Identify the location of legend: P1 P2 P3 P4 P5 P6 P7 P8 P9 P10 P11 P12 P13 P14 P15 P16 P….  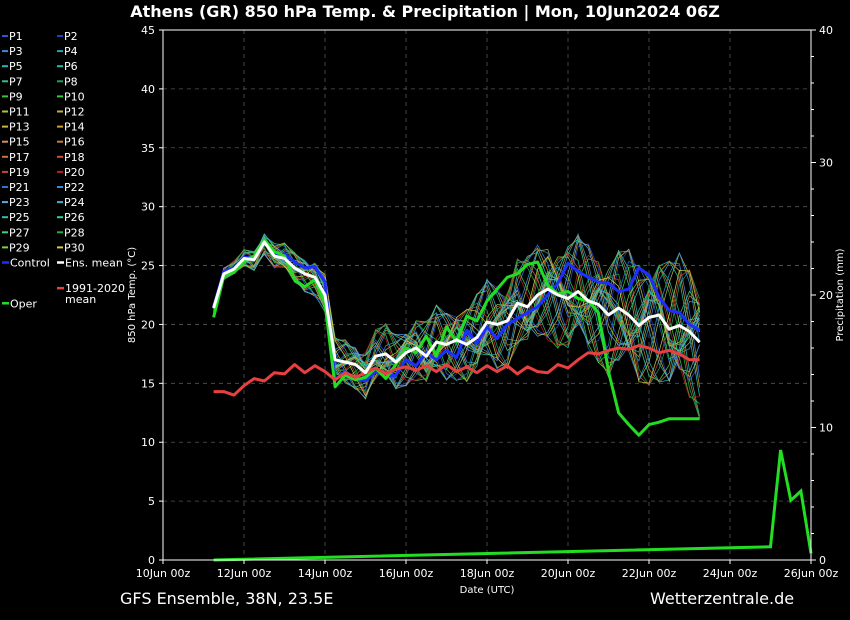
(63, 170).